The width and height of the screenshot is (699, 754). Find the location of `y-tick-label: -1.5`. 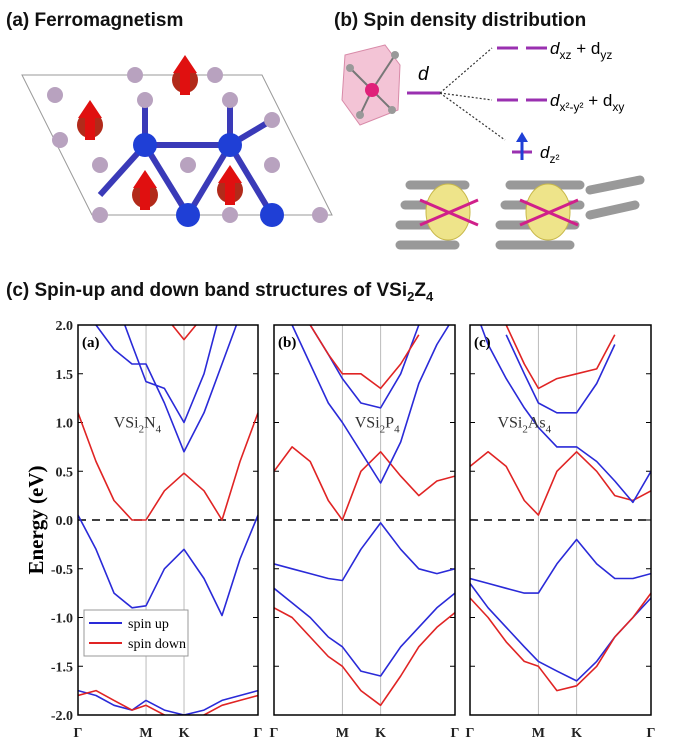

y-tick-label: -1.5 is located at coordinates (62, 667).